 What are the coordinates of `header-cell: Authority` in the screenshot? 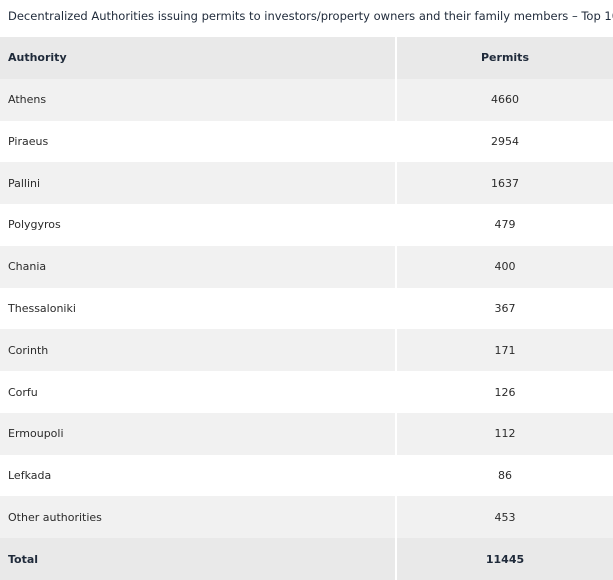 It's located at (198, 58).